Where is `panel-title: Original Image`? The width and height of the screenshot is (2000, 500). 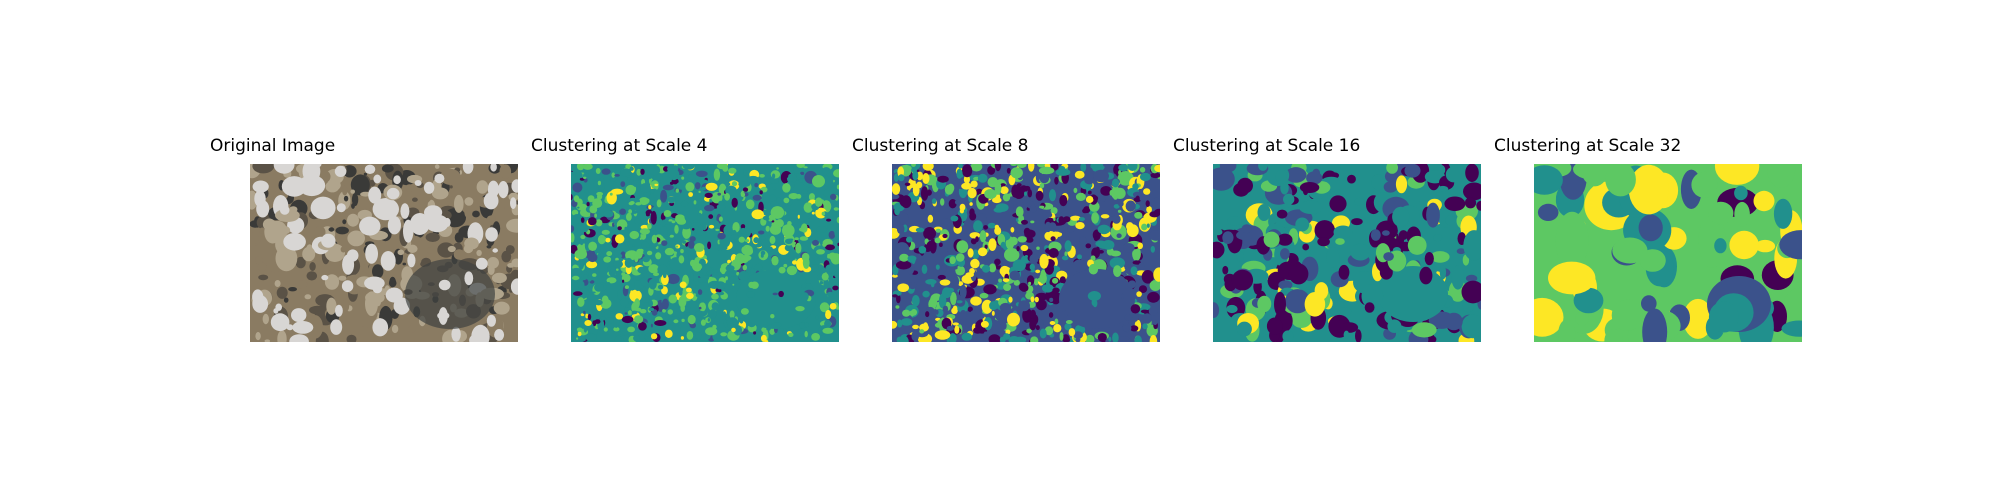
panel-title: Original Image is located at coordinates (273, 146).